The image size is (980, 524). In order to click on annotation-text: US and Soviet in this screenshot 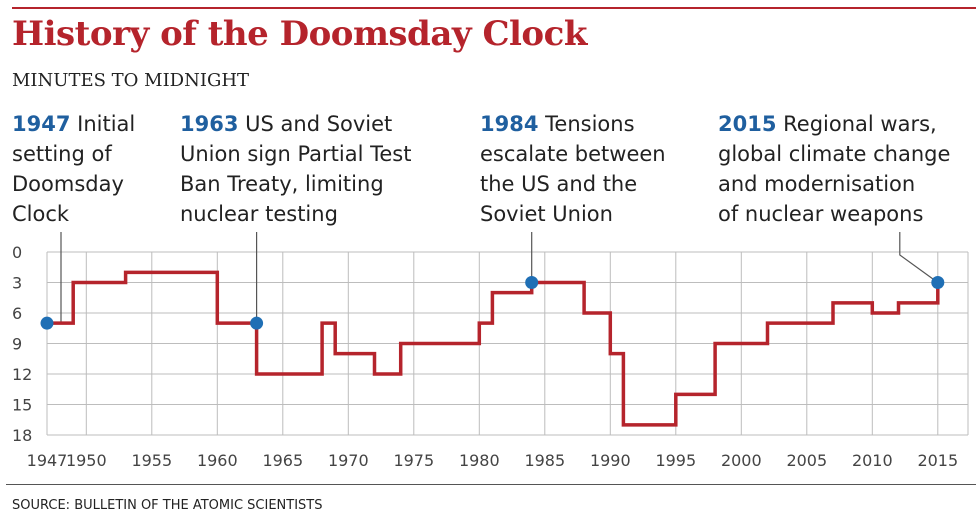, I will do `click(319, 124)`.